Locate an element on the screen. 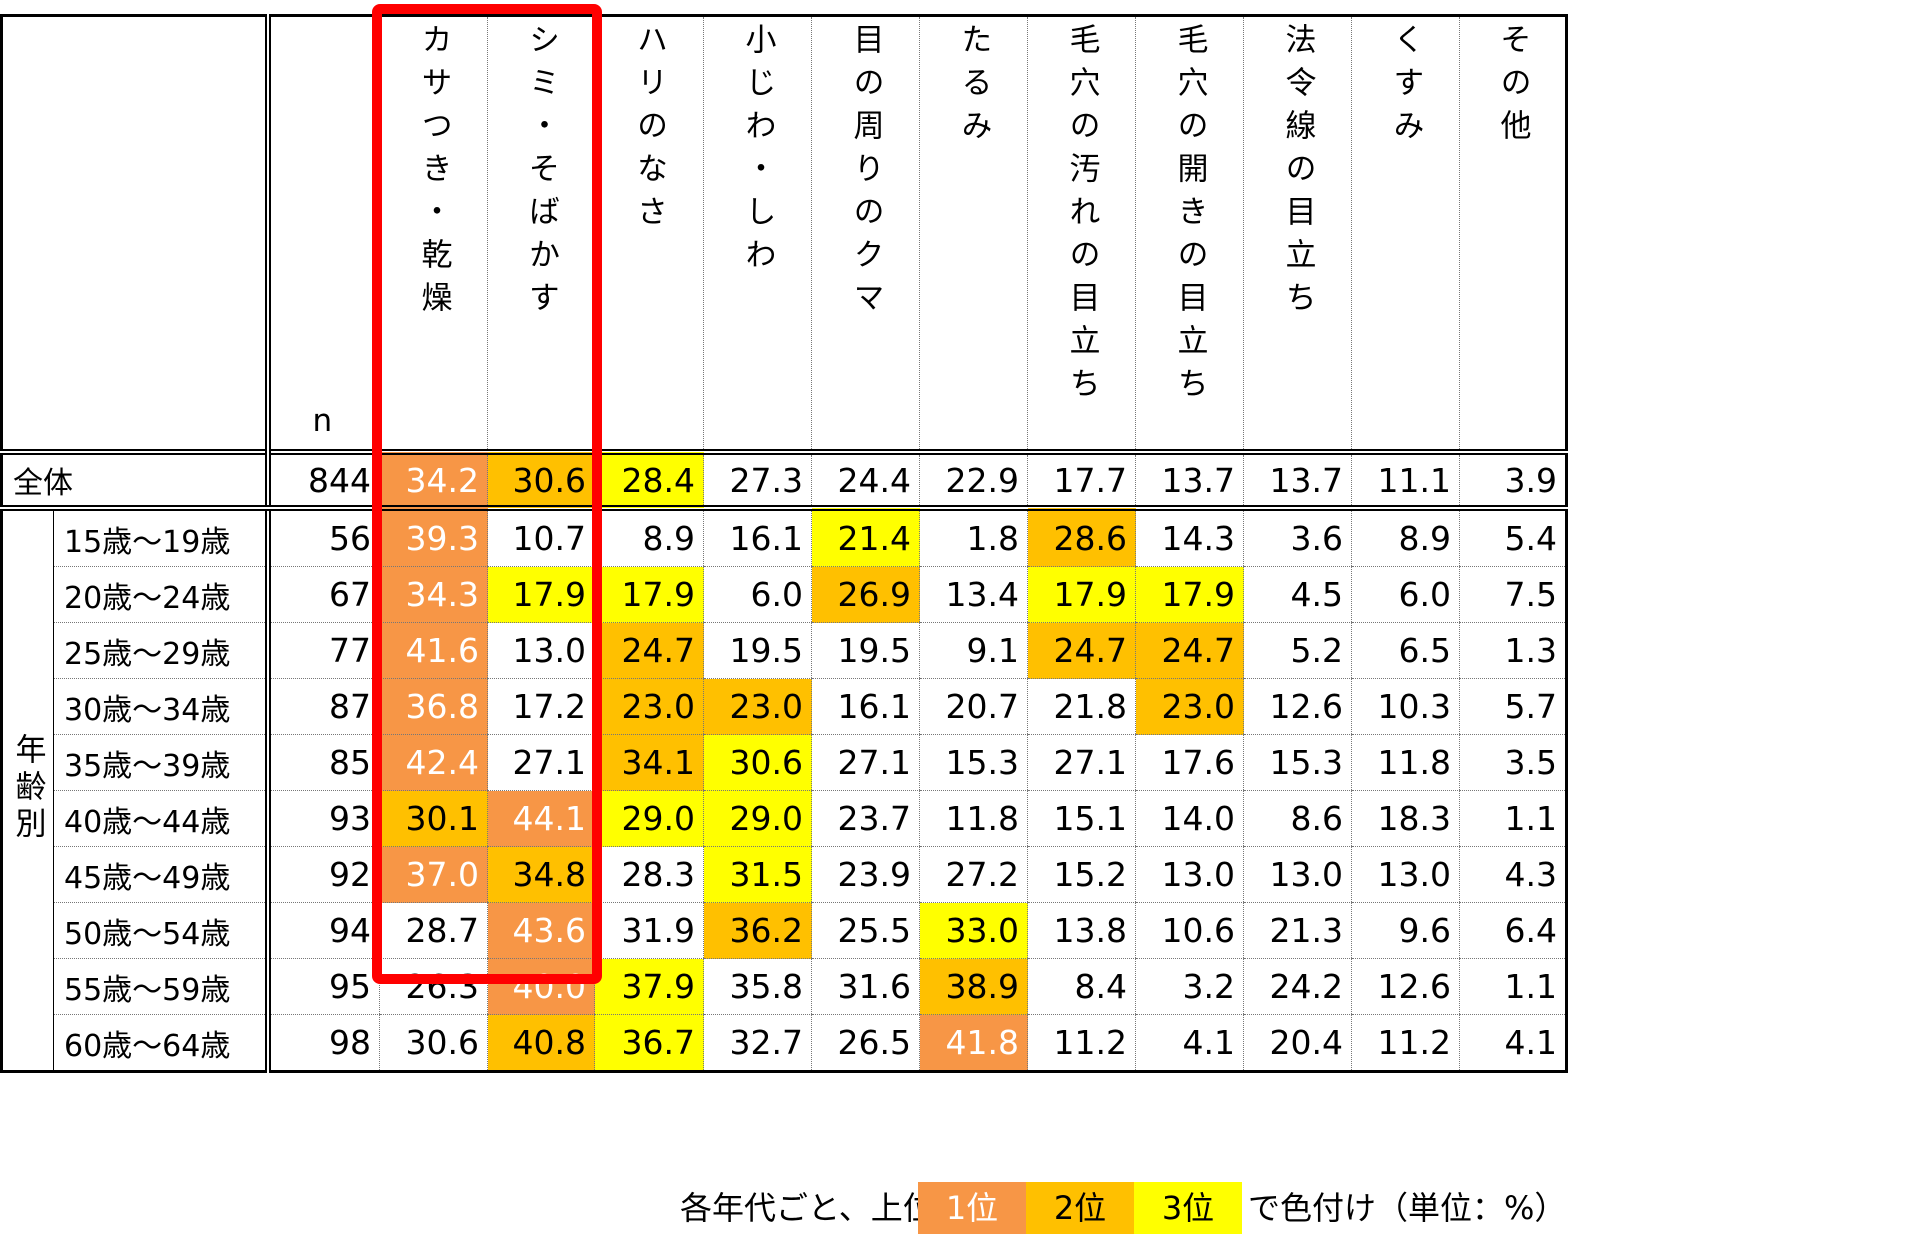 The width and height of the screenshot is (1929, 1238). value-cell: 21.4 is located at coordinates (865, 537).